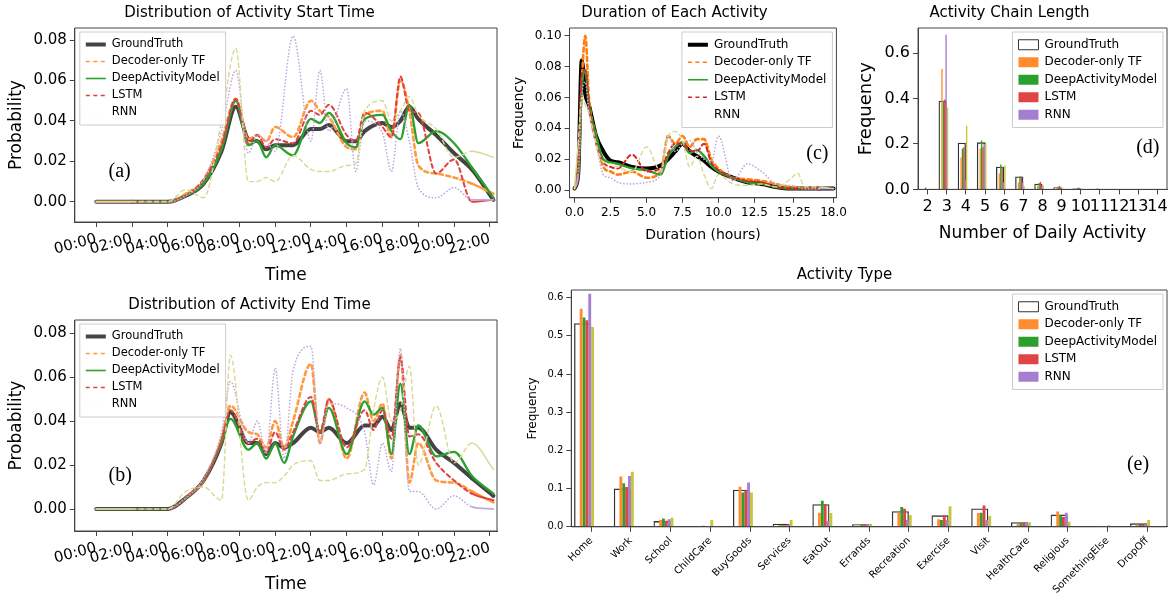 The image size is (1175, 601). I want to click on x-tick-label: 13, so click(1138, 206).